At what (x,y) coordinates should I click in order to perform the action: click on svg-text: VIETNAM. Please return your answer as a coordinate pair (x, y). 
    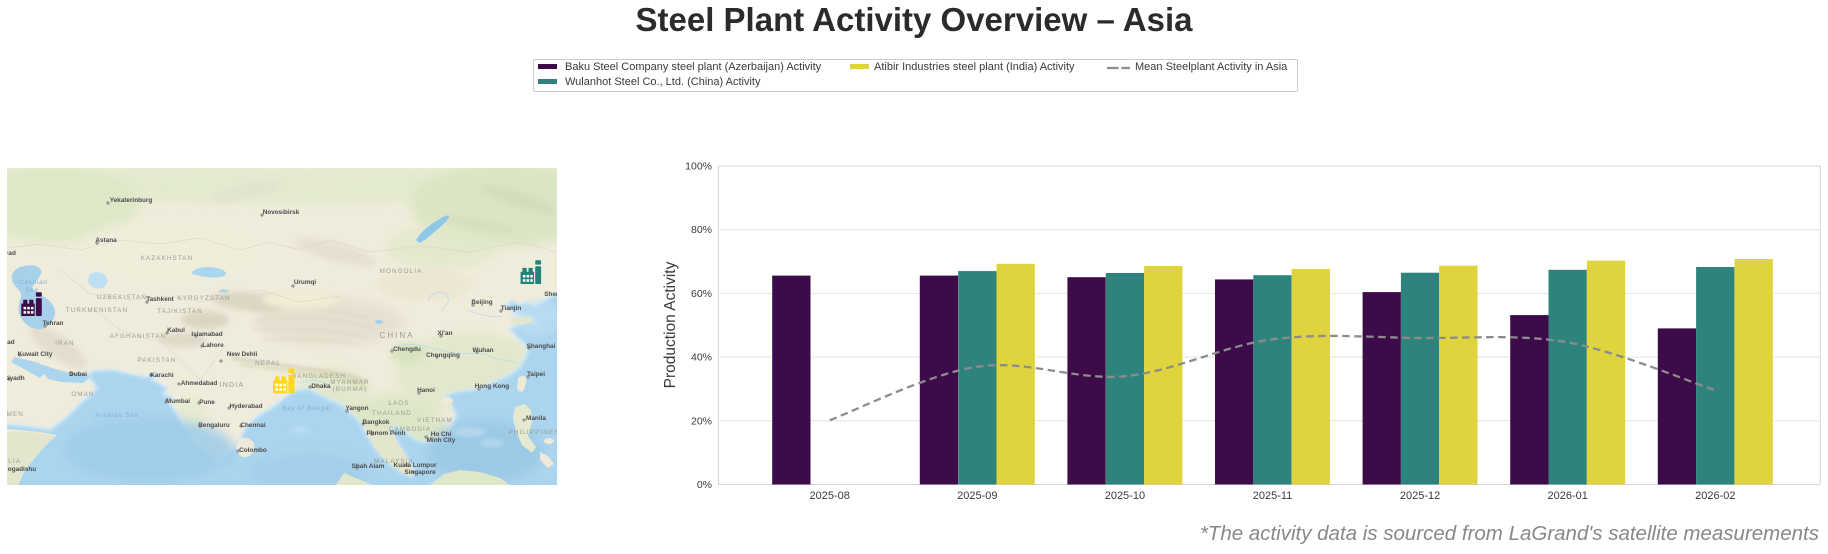
    Looking at the image, I should click on (435, 420).